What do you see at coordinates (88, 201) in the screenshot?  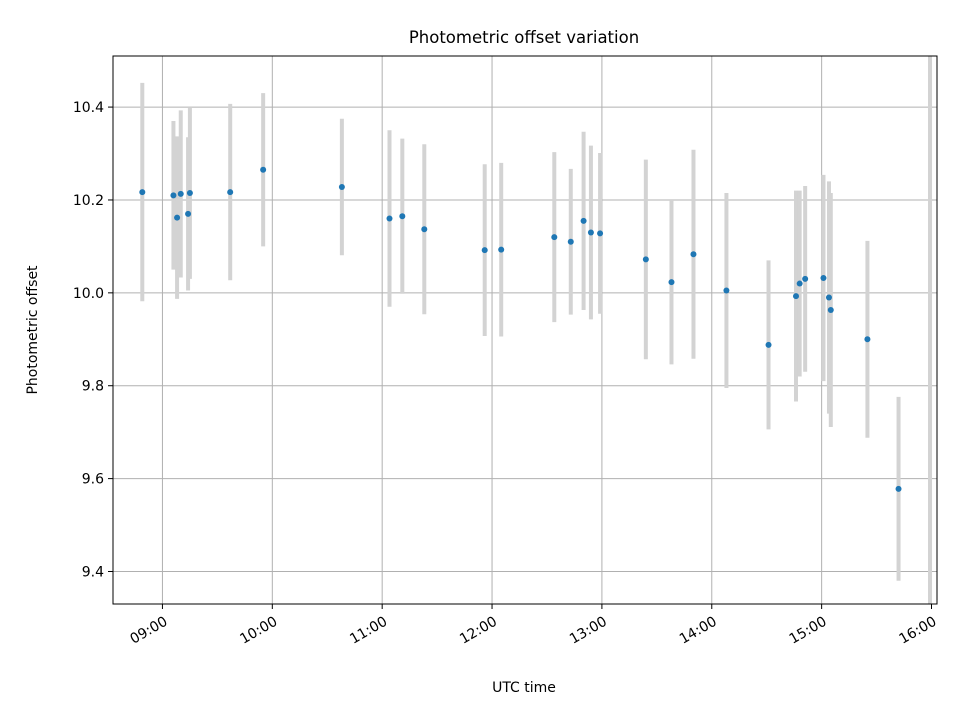 I see `y-tick-label: 10.2` at bounding box center [88, 201].